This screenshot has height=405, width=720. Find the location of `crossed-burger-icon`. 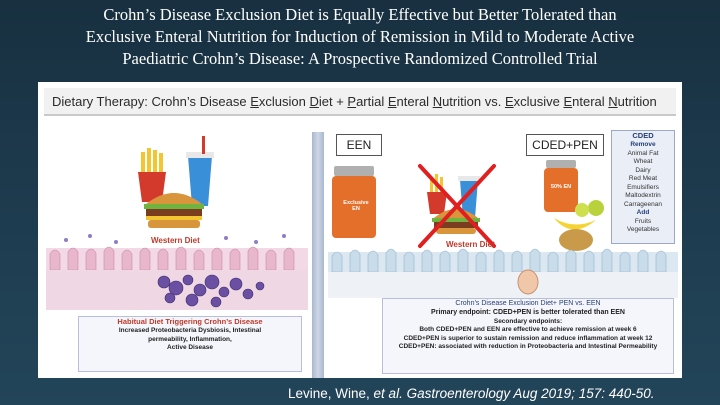

crossed-burger-icon is located at coordinates (456, 221).